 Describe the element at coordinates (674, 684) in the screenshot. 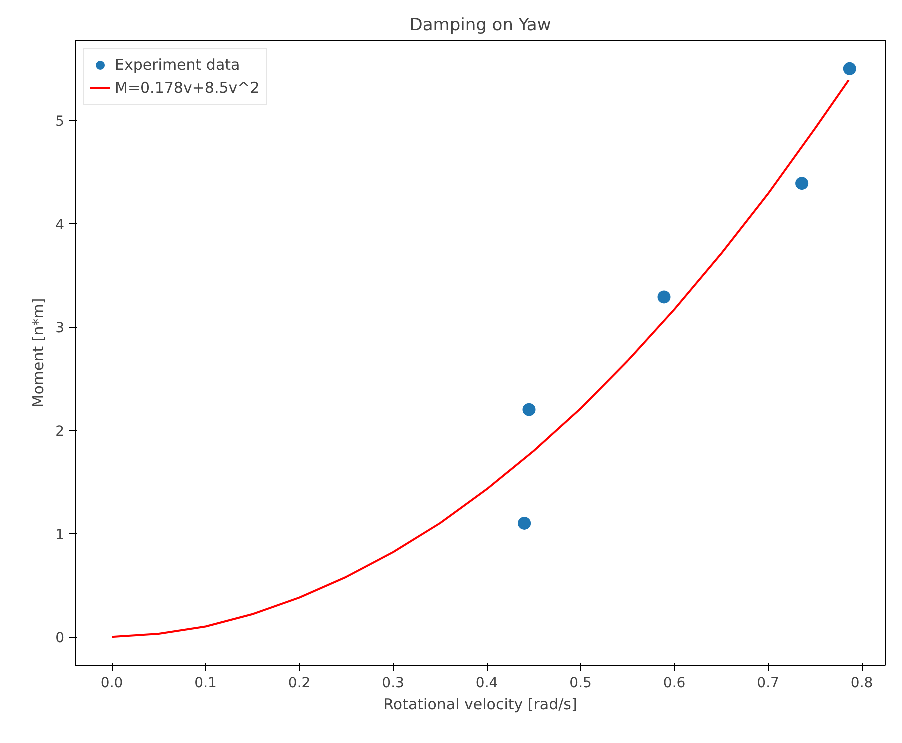

I see `x-tick-label: 0.6` at that location.